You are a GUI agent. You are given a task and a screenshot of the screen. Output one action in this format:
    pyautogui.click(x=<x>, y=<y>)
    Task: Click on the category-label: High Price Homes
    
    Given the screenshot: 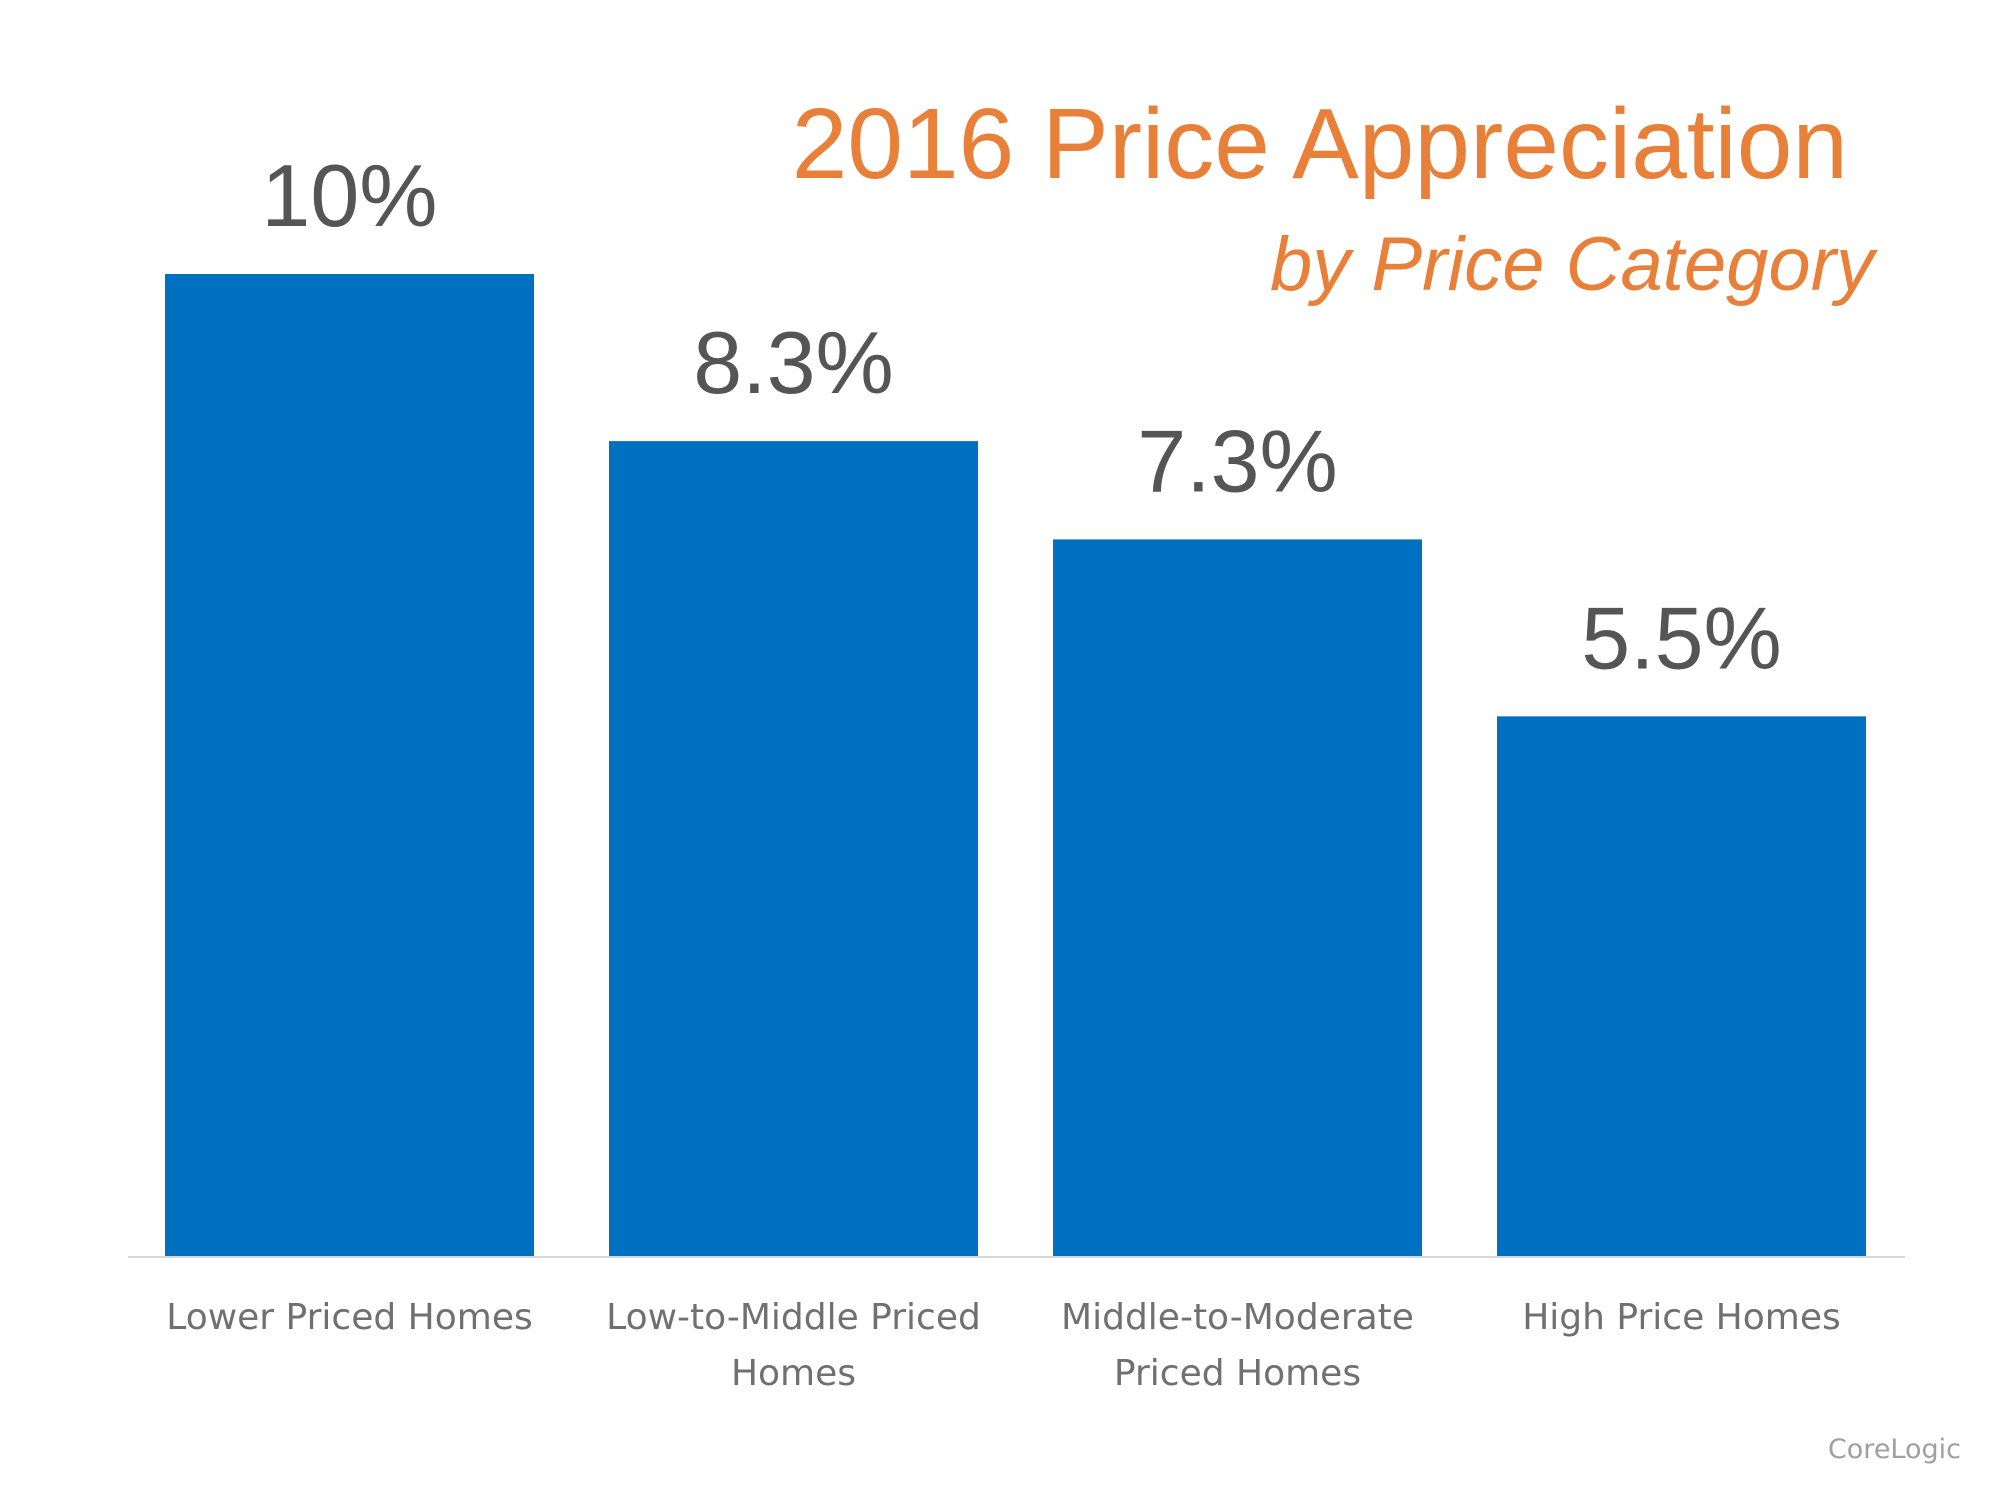 What is the action you would take?
    pyautogui.click(x=1681, y=1317)
    